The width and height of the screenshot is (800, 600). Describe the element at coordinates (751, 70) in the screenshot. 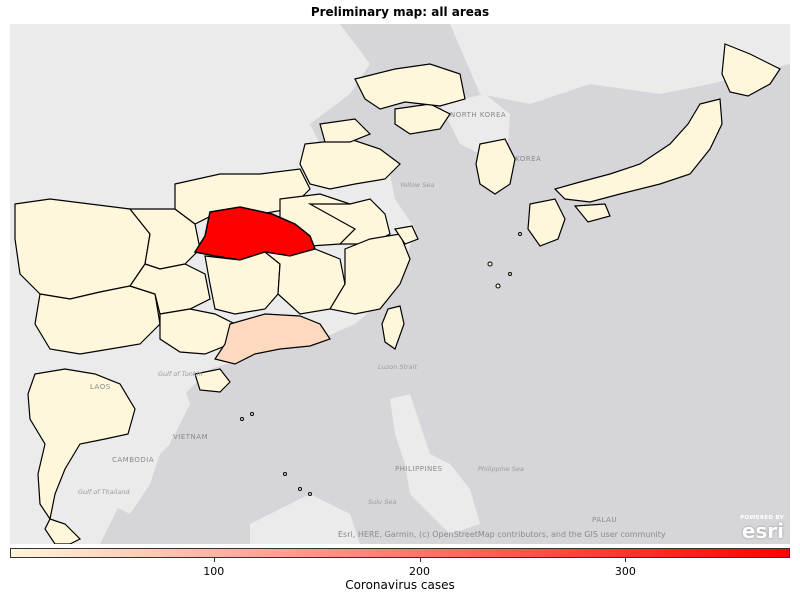

I see `region-hokkaido` at that location.